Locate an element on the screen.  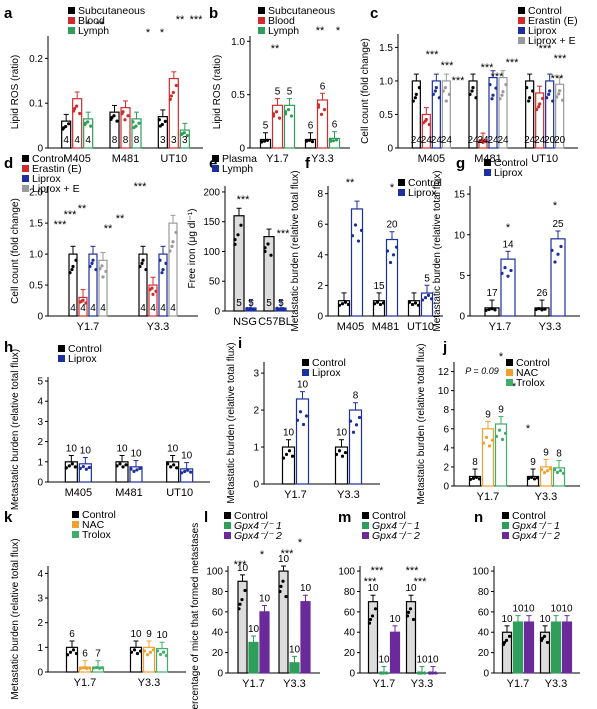
panel-g-ytick-label: 0 is located at coordinates (462, 317).